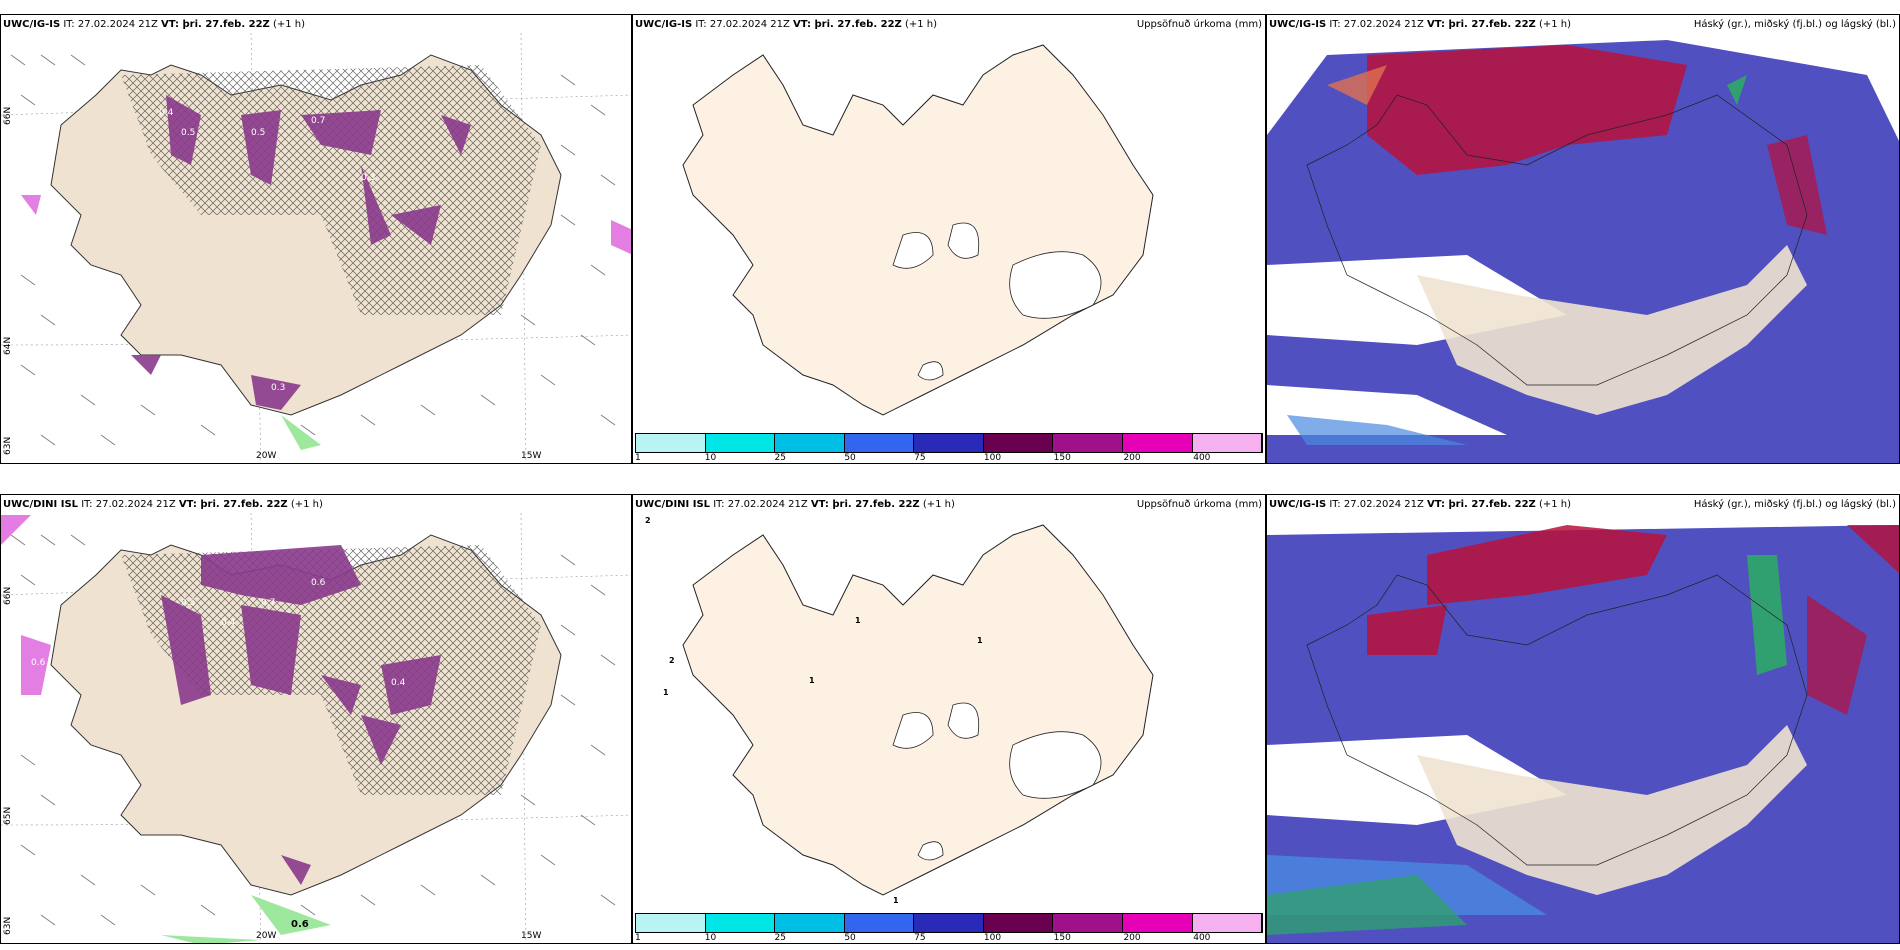 The image size is (1900, 950). I want to click on precip-values: 0.5 0.4 0.7 0.6 0.4 0.6, so click(218, 633).